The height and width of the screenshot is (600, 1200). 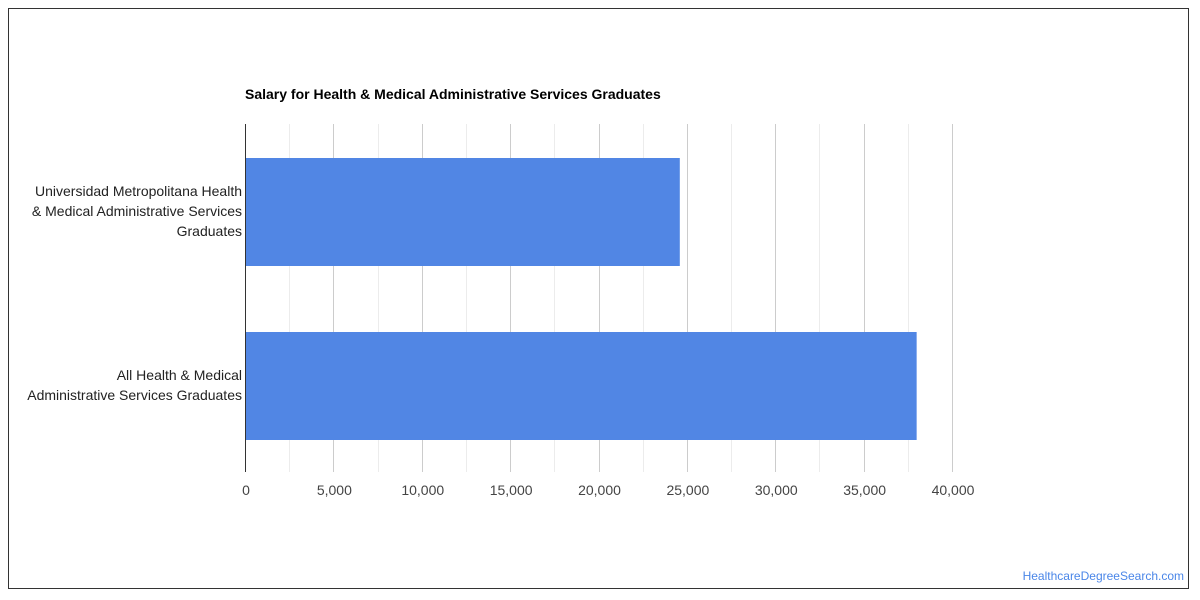 What do you see at coordinates (422, 490) in the screenshot?
I see `x-tick-label: 10,000` at bounding box center [422, 490].